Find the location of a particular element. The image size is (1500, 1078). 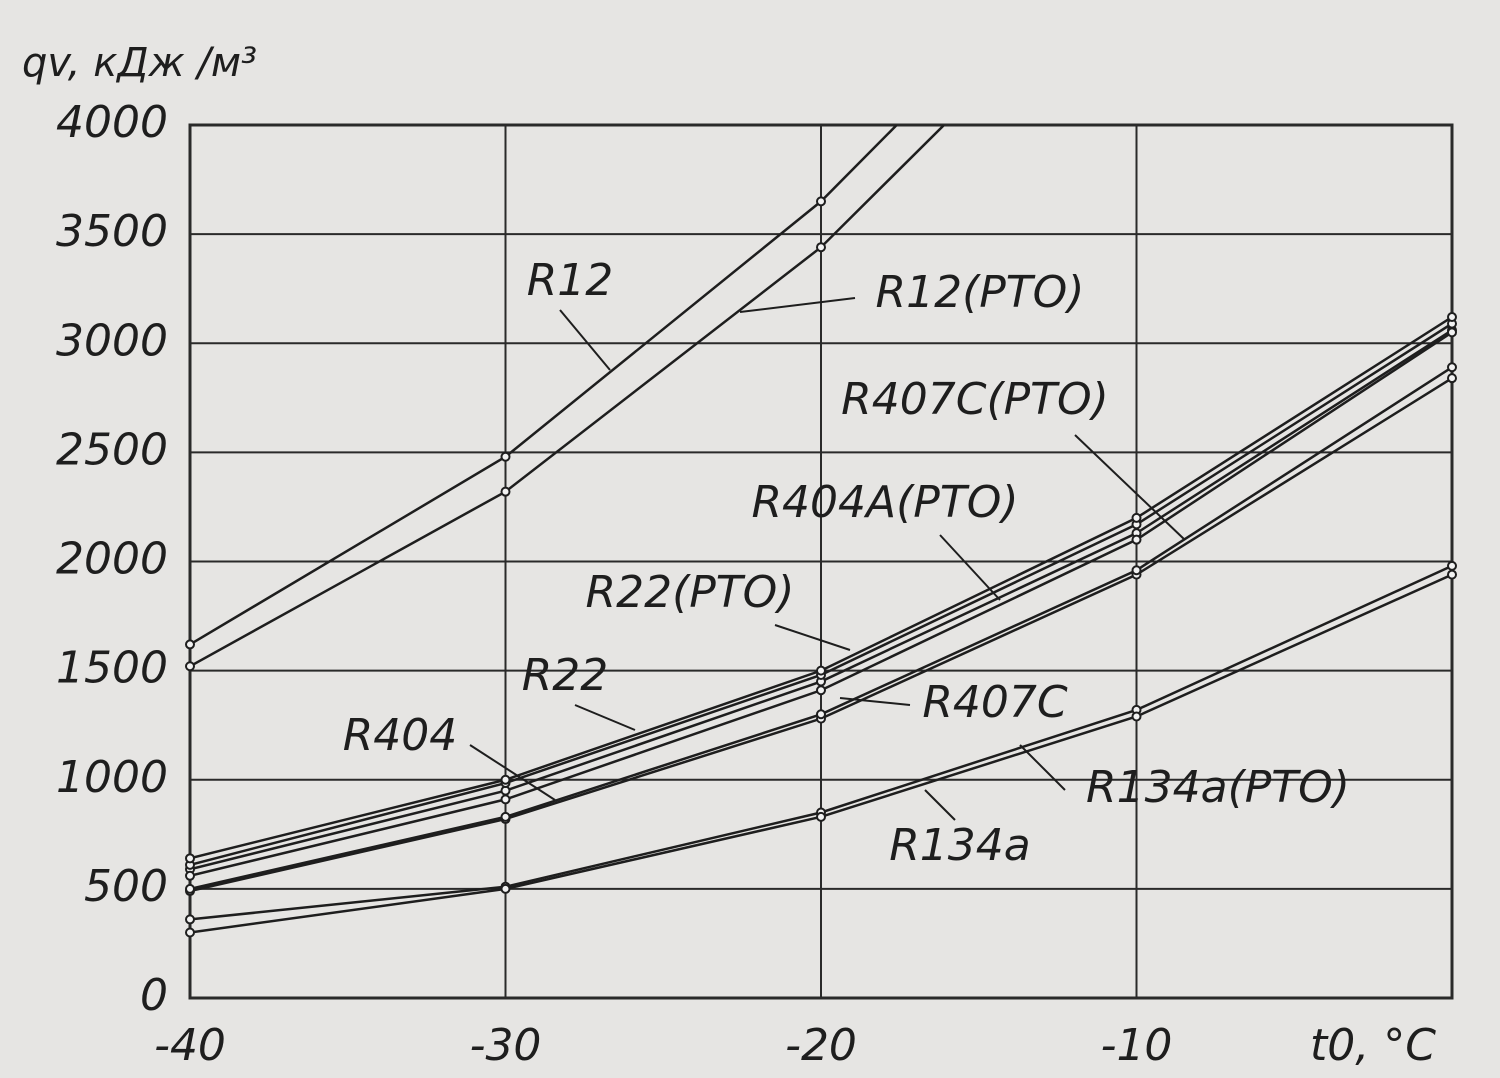

y-tick-label: 4000 is located at coordinates (112, 122).